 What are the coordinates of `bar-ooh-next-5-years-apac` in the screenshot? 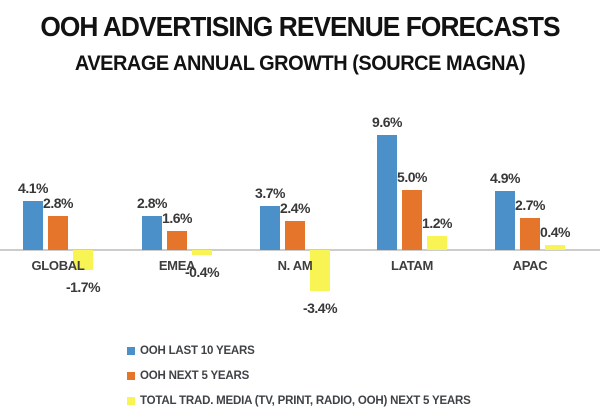 It's located at (530, 234).